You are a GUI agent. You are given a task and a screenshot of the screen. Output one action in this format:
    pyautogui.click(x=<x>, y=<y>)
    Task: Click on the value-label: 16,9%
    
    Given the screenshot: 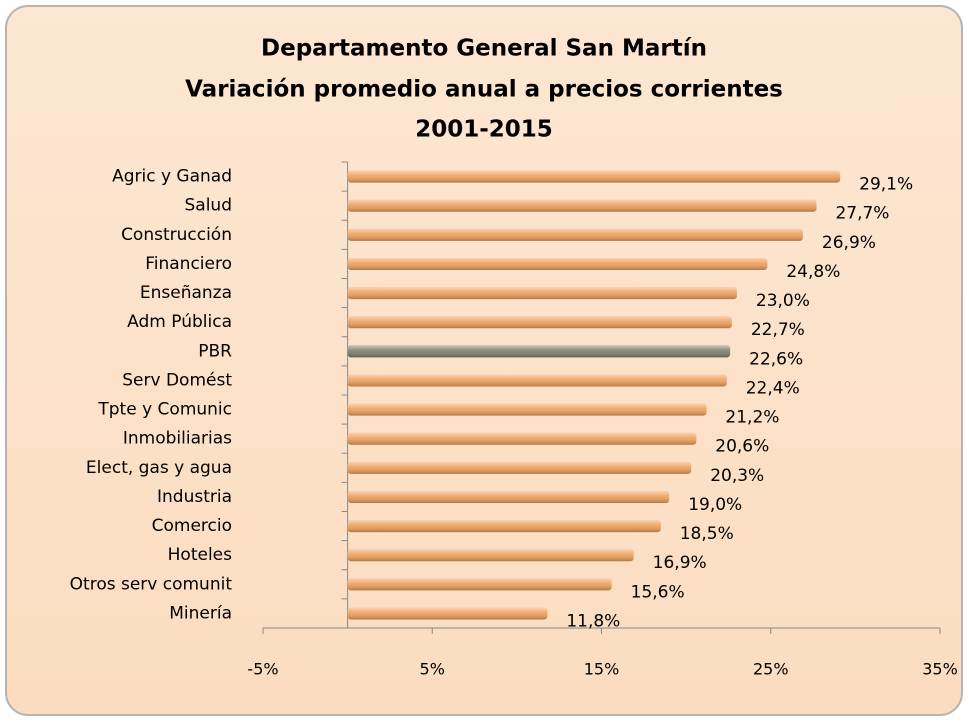 What is the action you would take?
    pyautogui.click(x=680, y=563)
    